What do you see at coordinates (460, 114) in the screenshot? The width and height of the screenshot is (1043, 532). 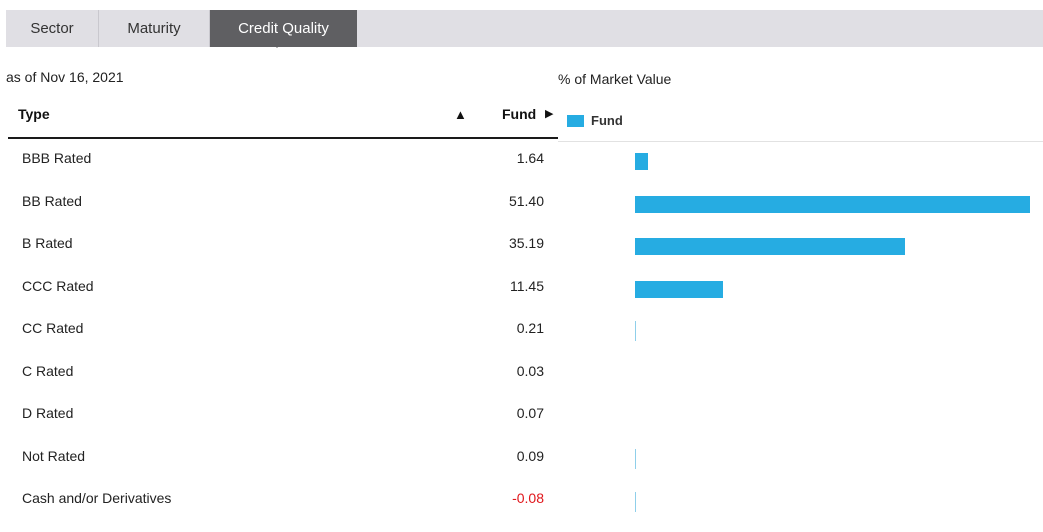 I see `sort-ascending-icon: ▲` at bounding box center [460, 114].